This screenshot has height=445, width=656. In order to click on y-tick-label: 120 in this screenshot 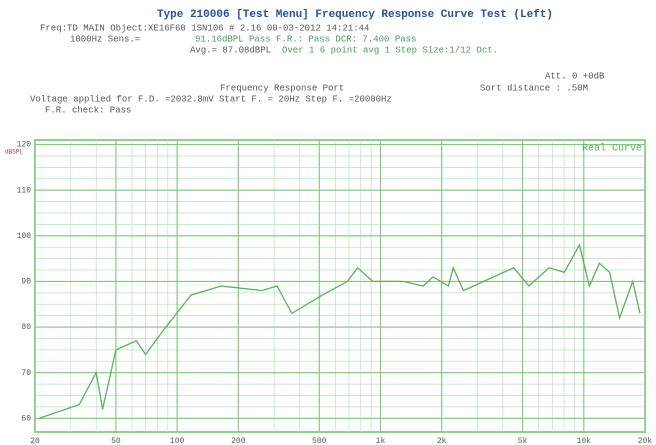, I will do `click(24, 145)`.